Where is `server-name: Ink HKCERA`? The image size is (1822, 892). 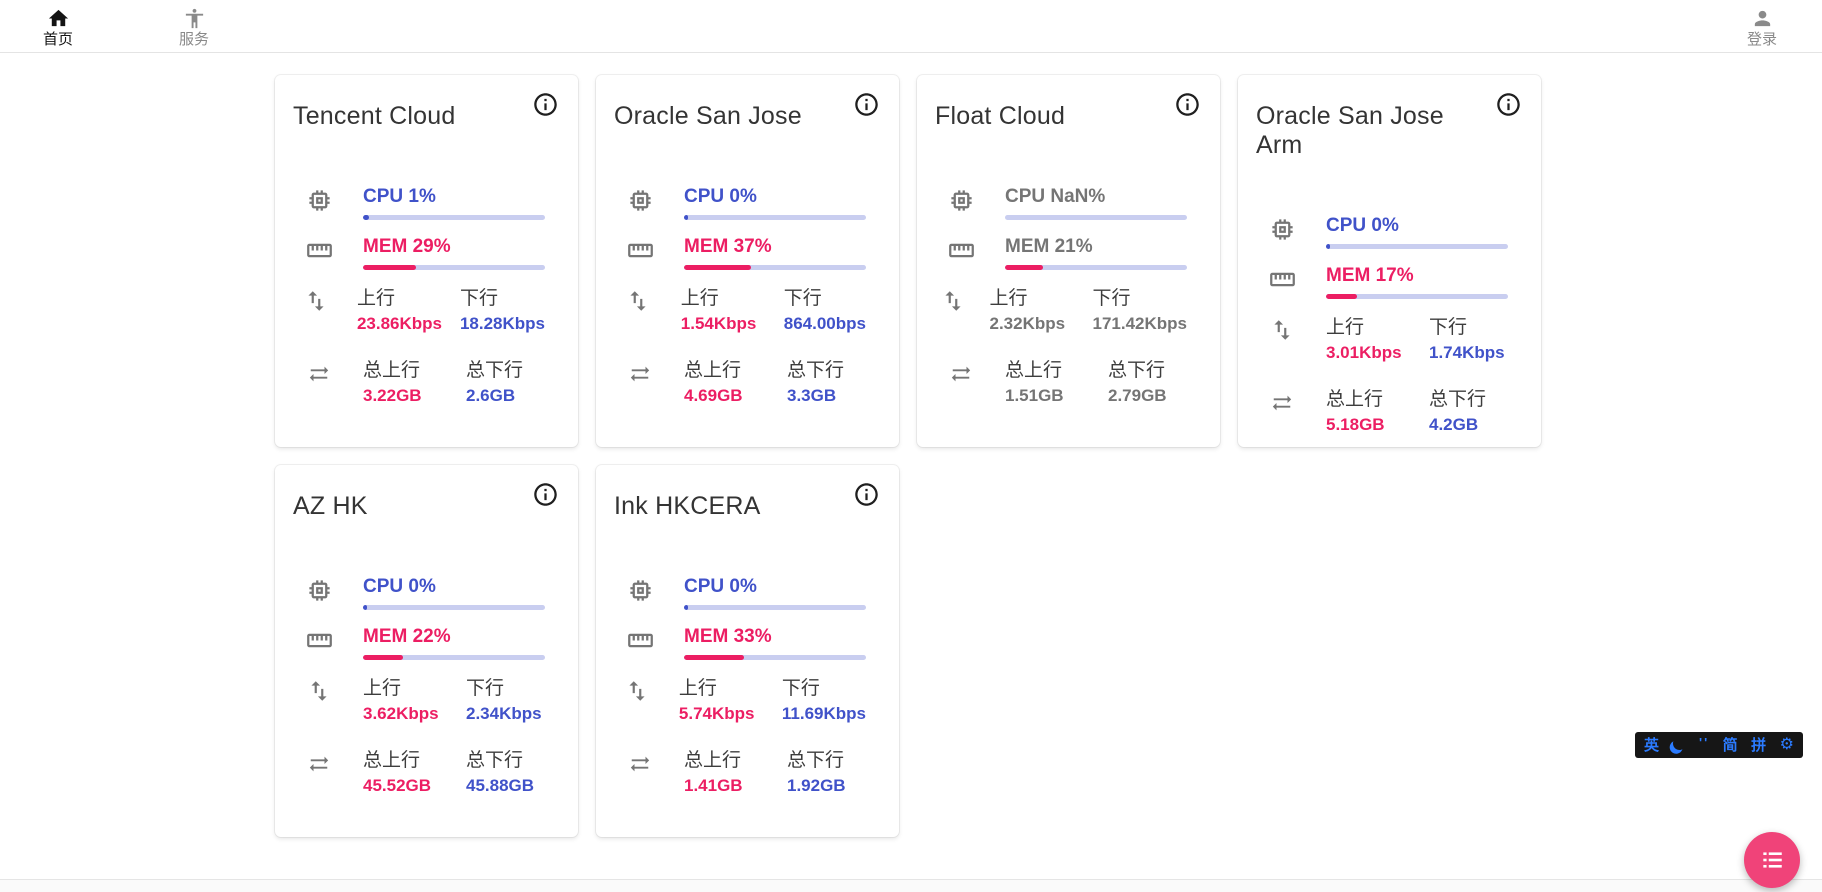
server-name: Ink HKCERA is located at coordinates (687, 506).